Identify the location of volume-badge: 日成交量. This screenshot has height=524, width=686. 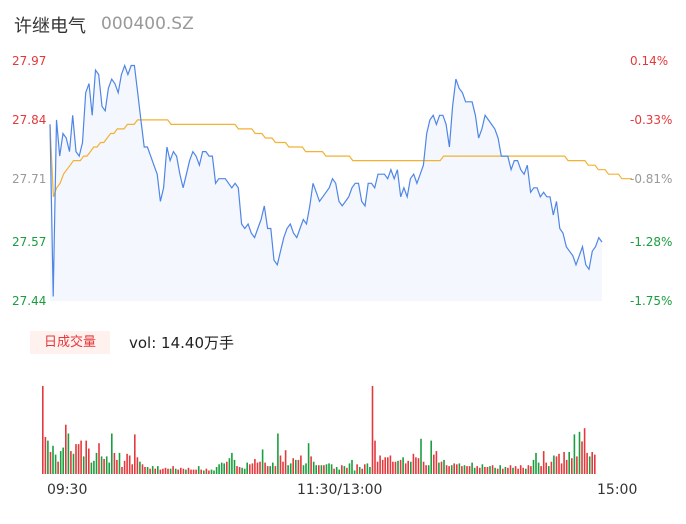
(70, 342).